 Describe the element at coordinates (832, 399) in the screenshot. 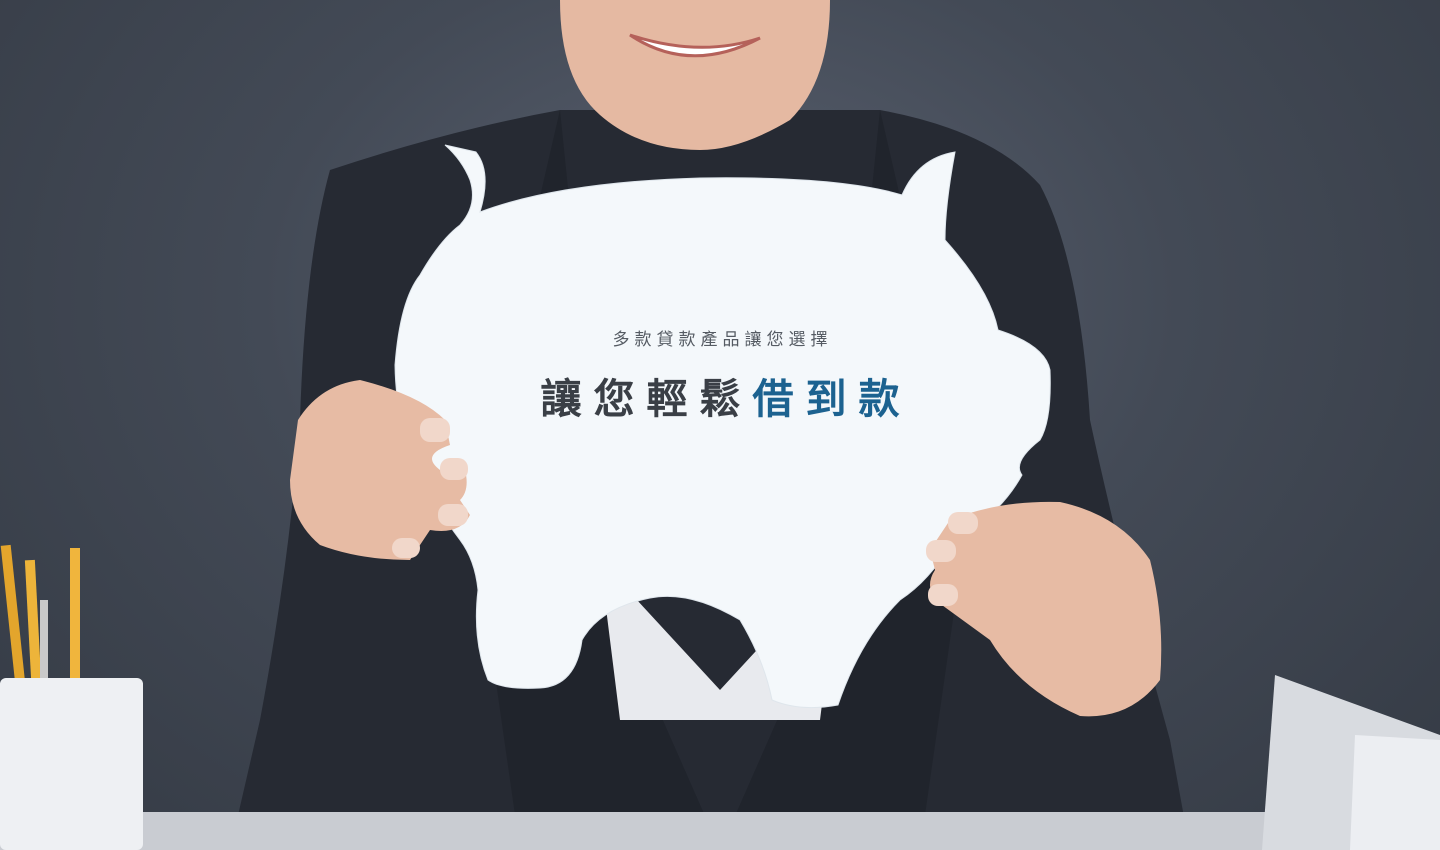

I see `hero-title-accent: 借到款` at that location.